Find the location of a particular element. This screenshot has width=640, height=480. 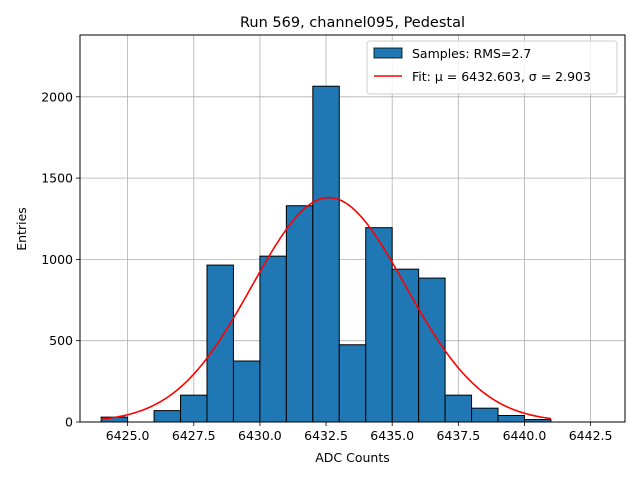

y-tick-label: 1000 is located at coordinates (57, 259).